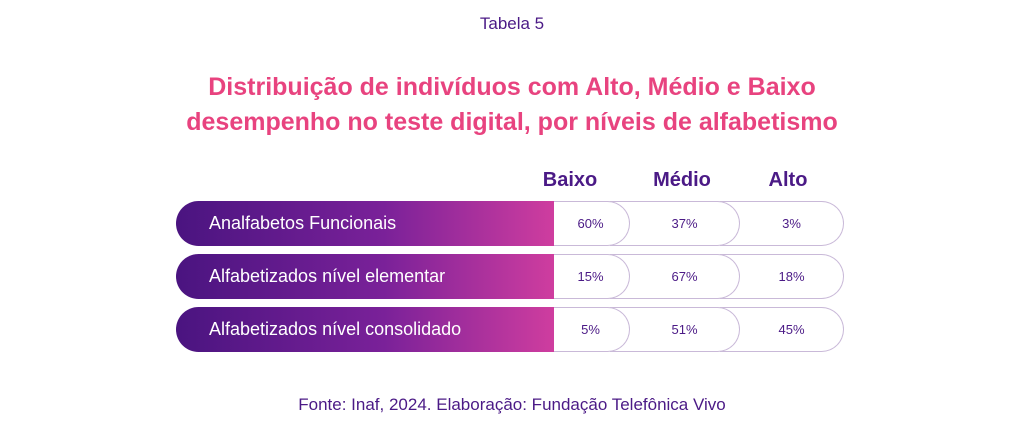  I want to click on table-caption: Tabela 5, so click(512, 23).